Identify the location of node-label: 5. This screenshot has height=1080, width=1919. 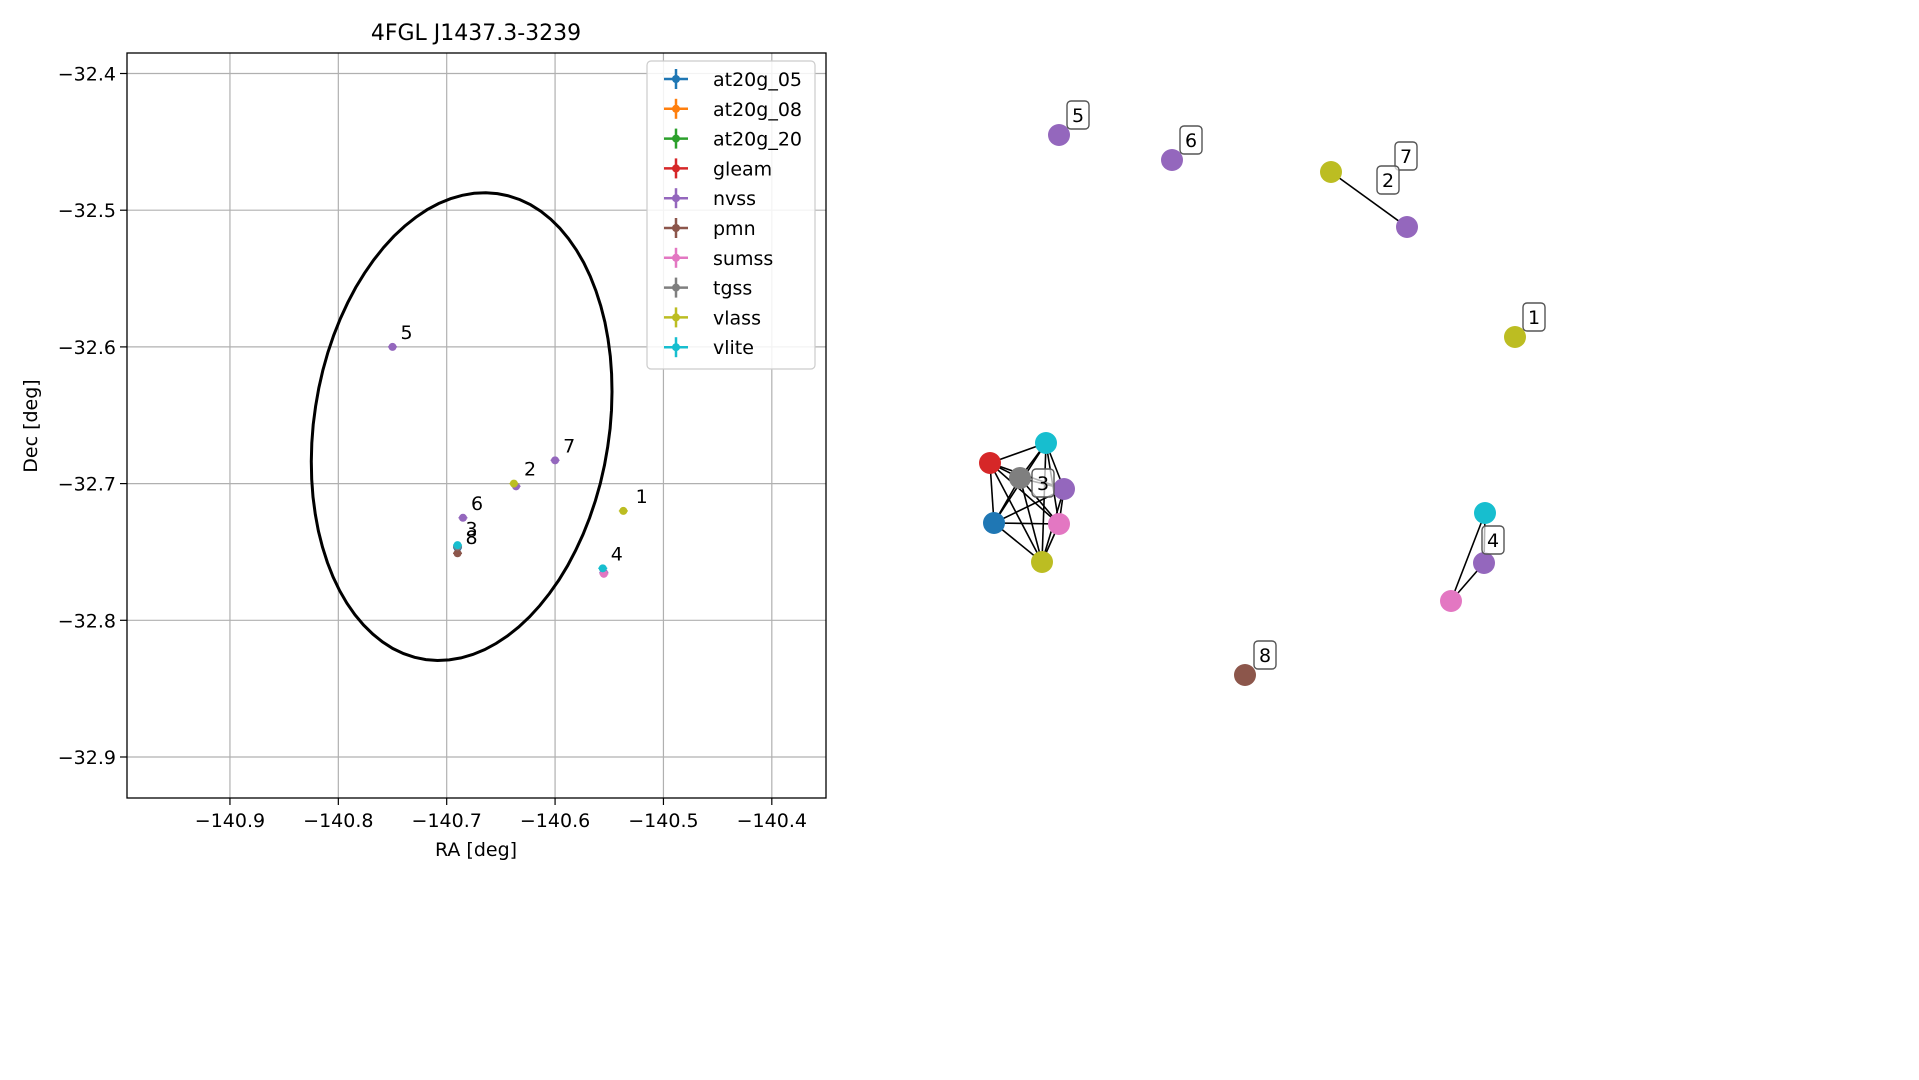
(1078, 115).